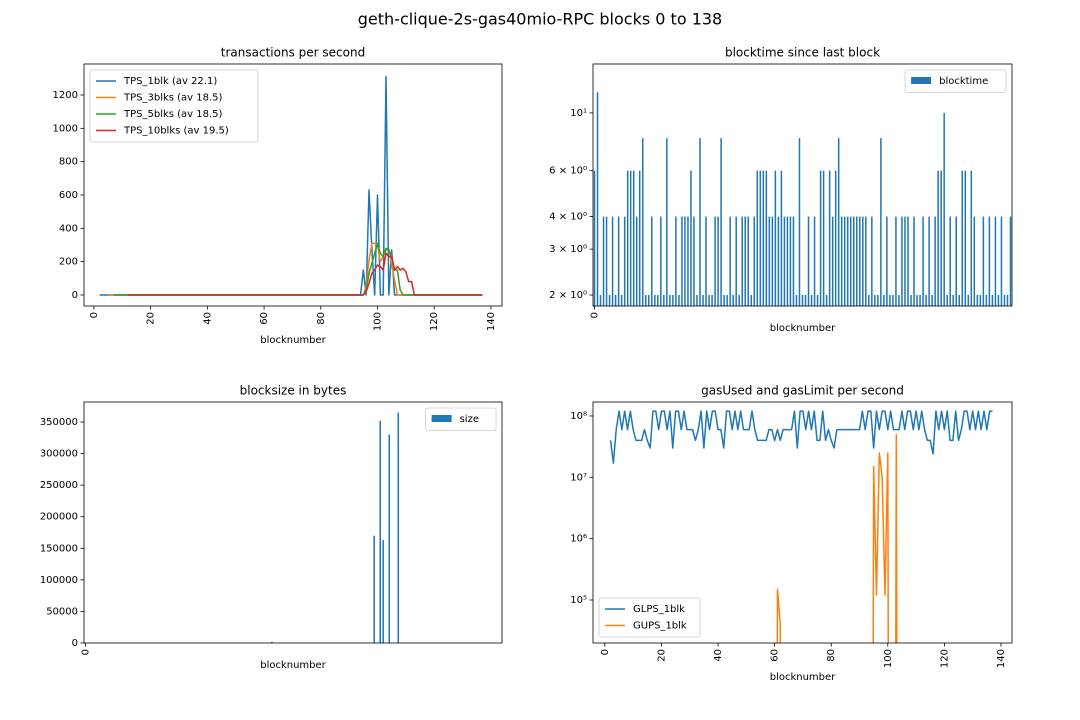  I want to click on chart-title: transactions per second, so click(293, 53).